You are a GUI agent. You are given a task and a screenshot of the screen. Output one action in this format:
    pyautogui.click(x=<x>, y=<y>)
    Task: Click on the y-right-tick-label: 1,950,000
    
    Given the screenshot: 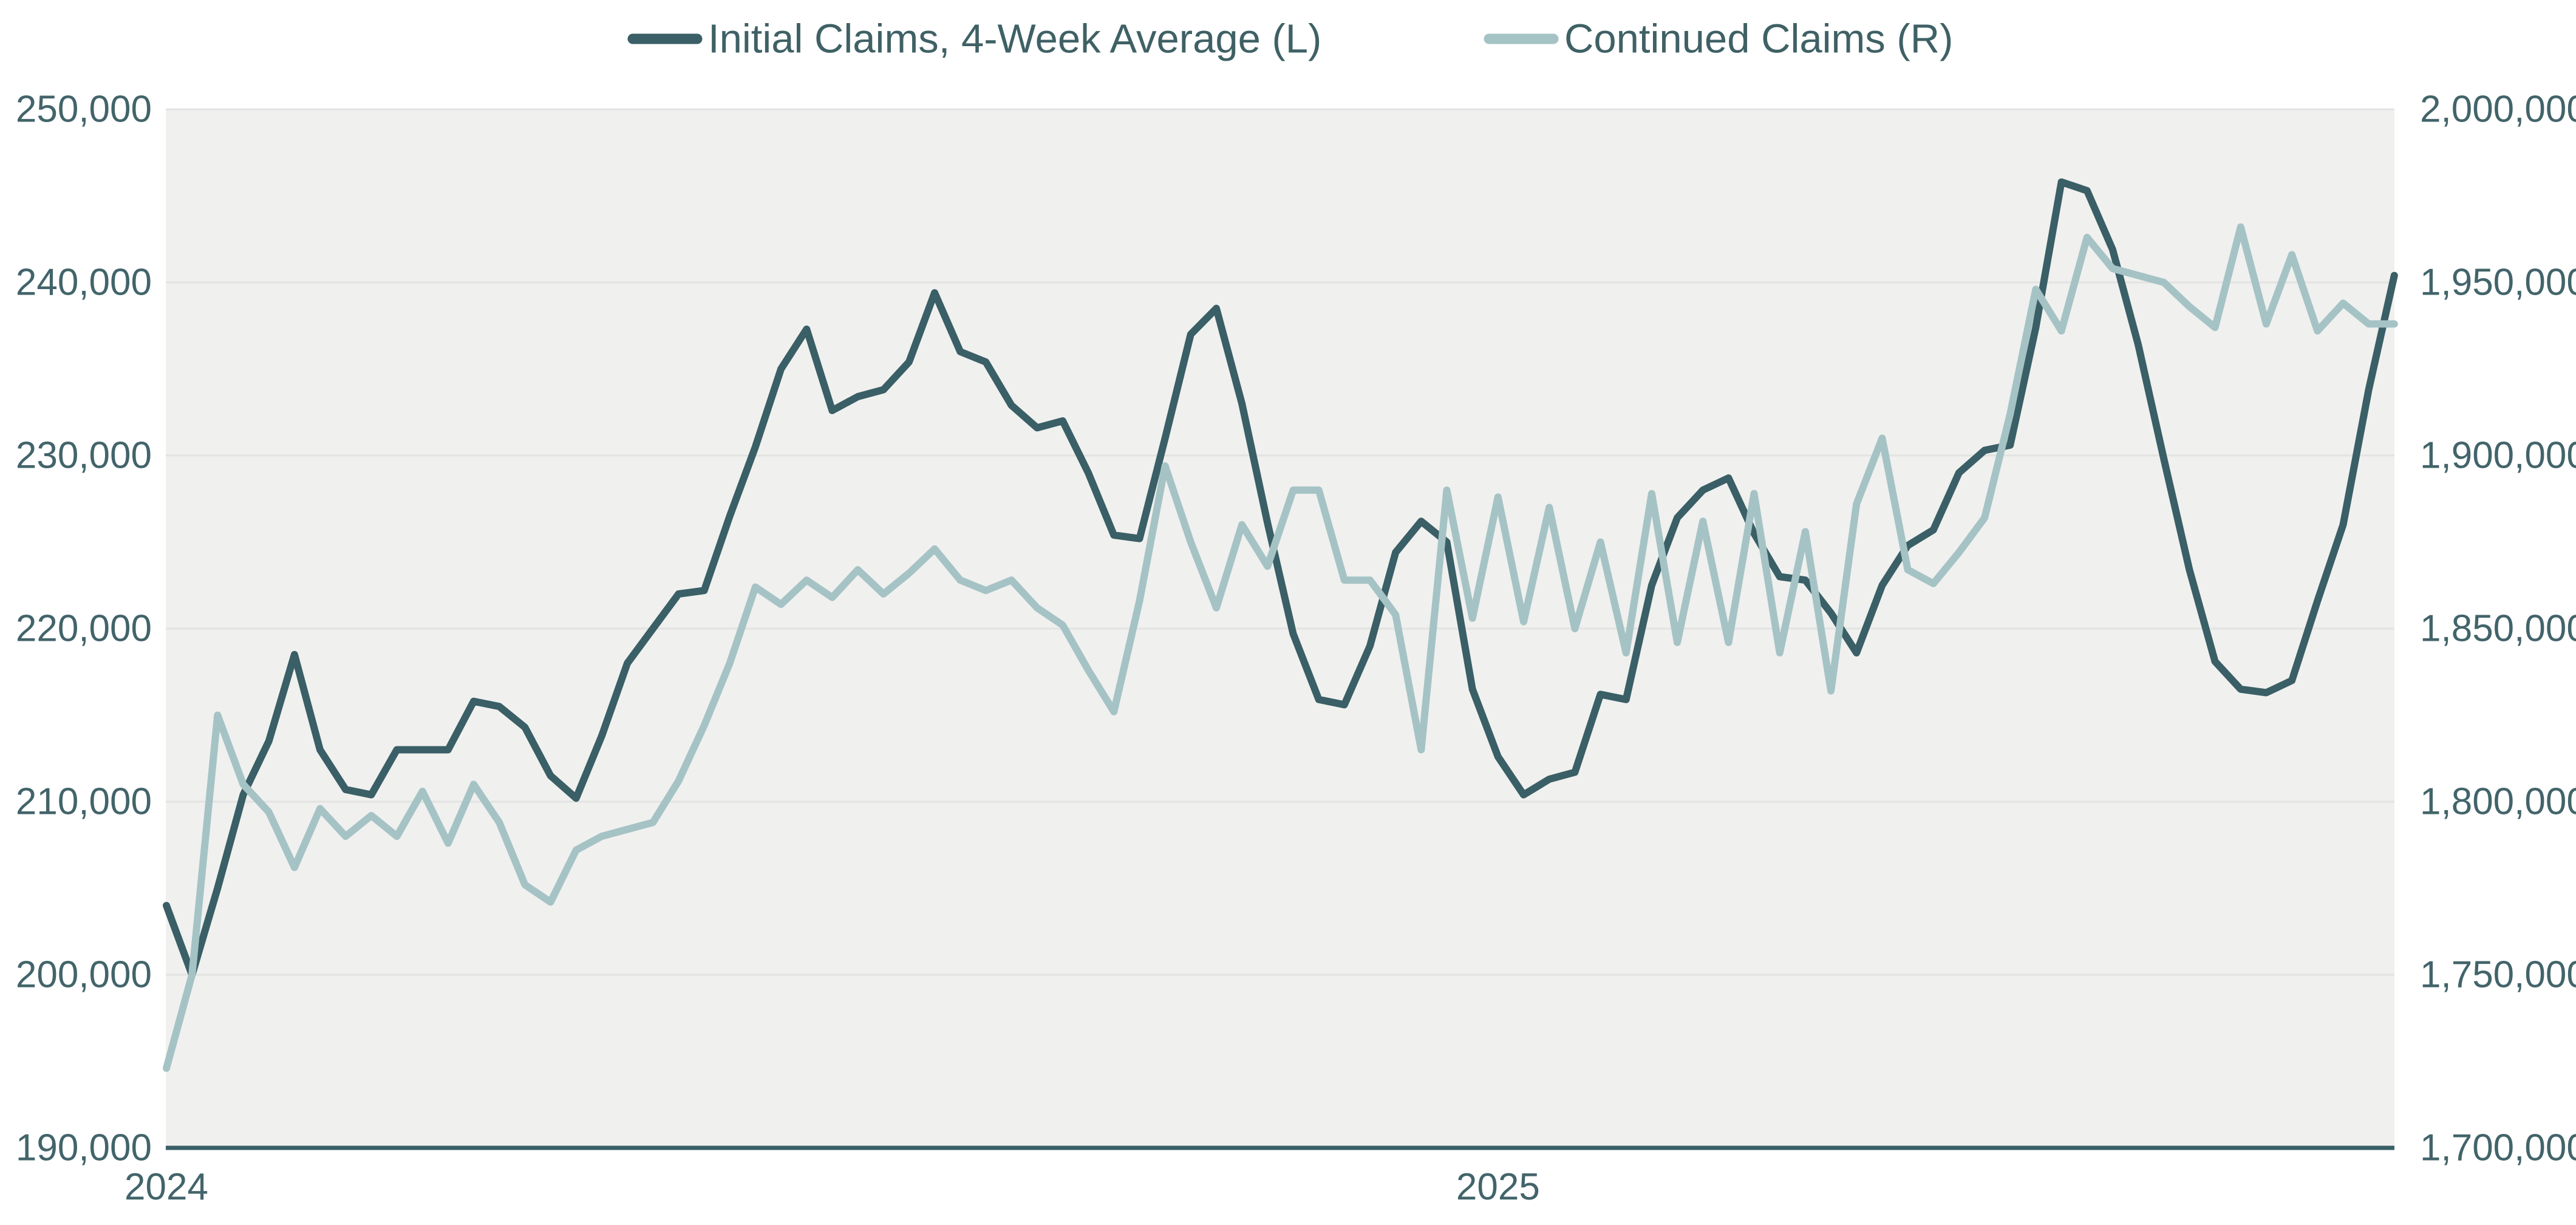 What is the action you would take?
    pyautogui.click(x=2498, y=283)
    